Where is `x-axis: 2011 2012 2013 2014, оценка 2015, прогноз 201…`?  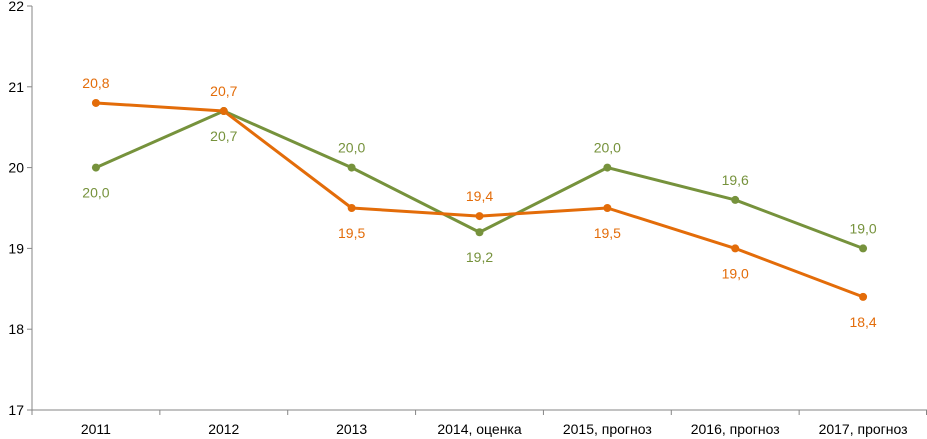 x-axis: 2011 2012 2013 2014, оценка 2015, прогноз 201… is located at coordinates (479, 423).